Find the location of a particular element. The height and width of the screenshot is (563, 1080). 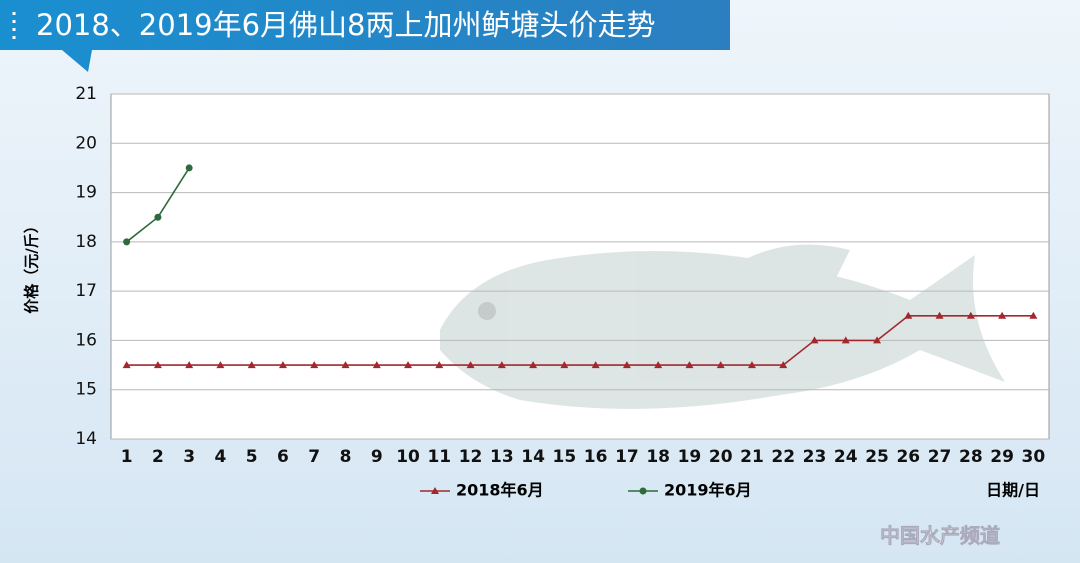

x-tick-label: 9 is located at coordinates (377, 457).